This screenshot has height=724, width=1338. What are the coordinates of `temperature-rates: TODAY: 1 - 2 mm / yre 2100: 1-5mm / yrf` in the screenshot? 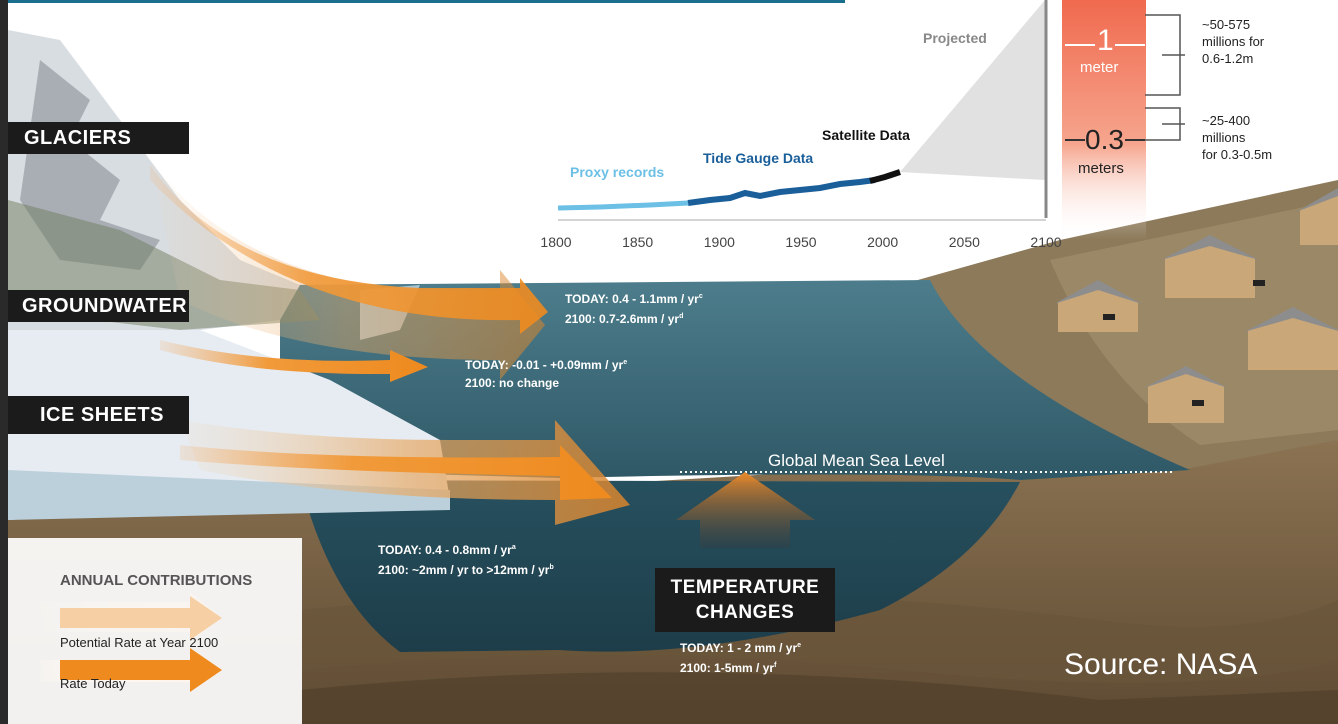 It's located at (740, 657).